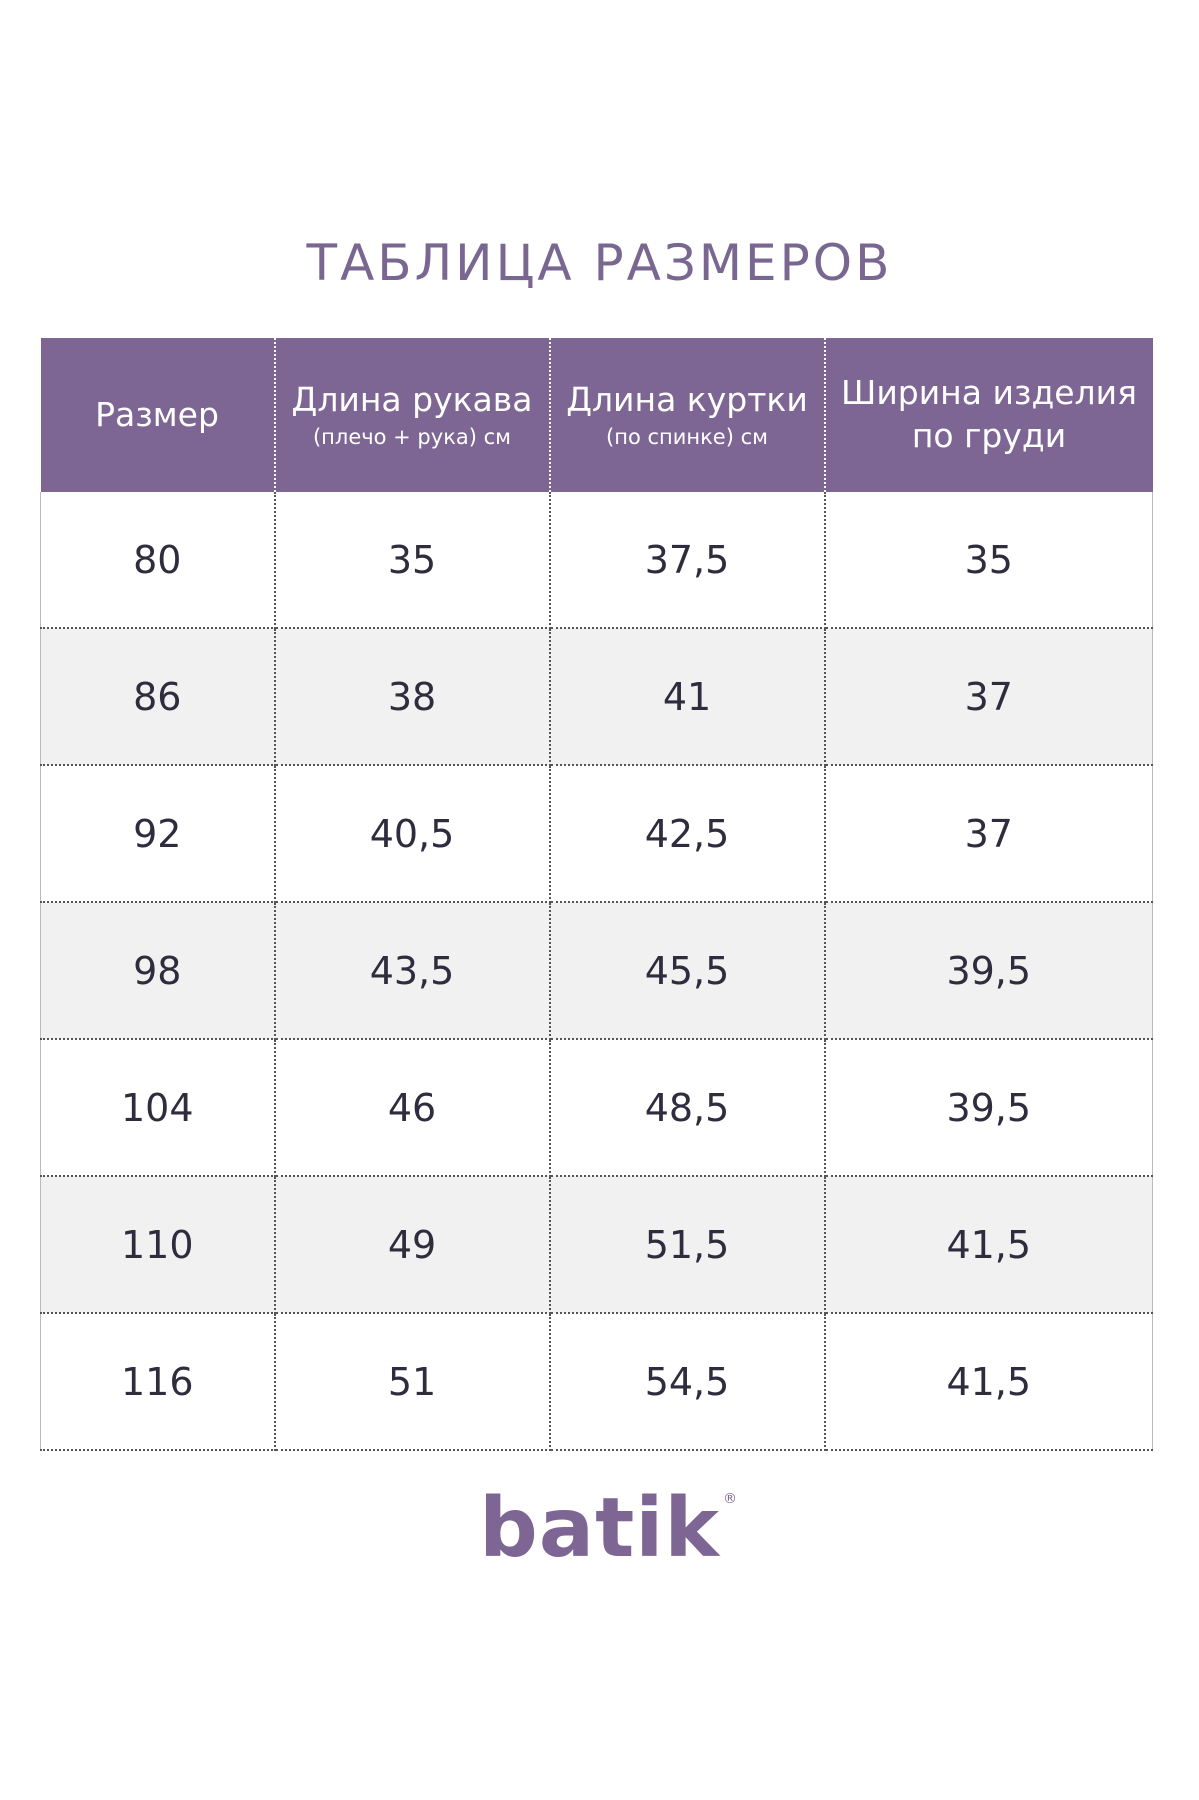 Image resolution: width=1199 pixels, height=1800 pixels. I want to click on header-jacket-length-sub: (по спинке) см, so click(687, 436).